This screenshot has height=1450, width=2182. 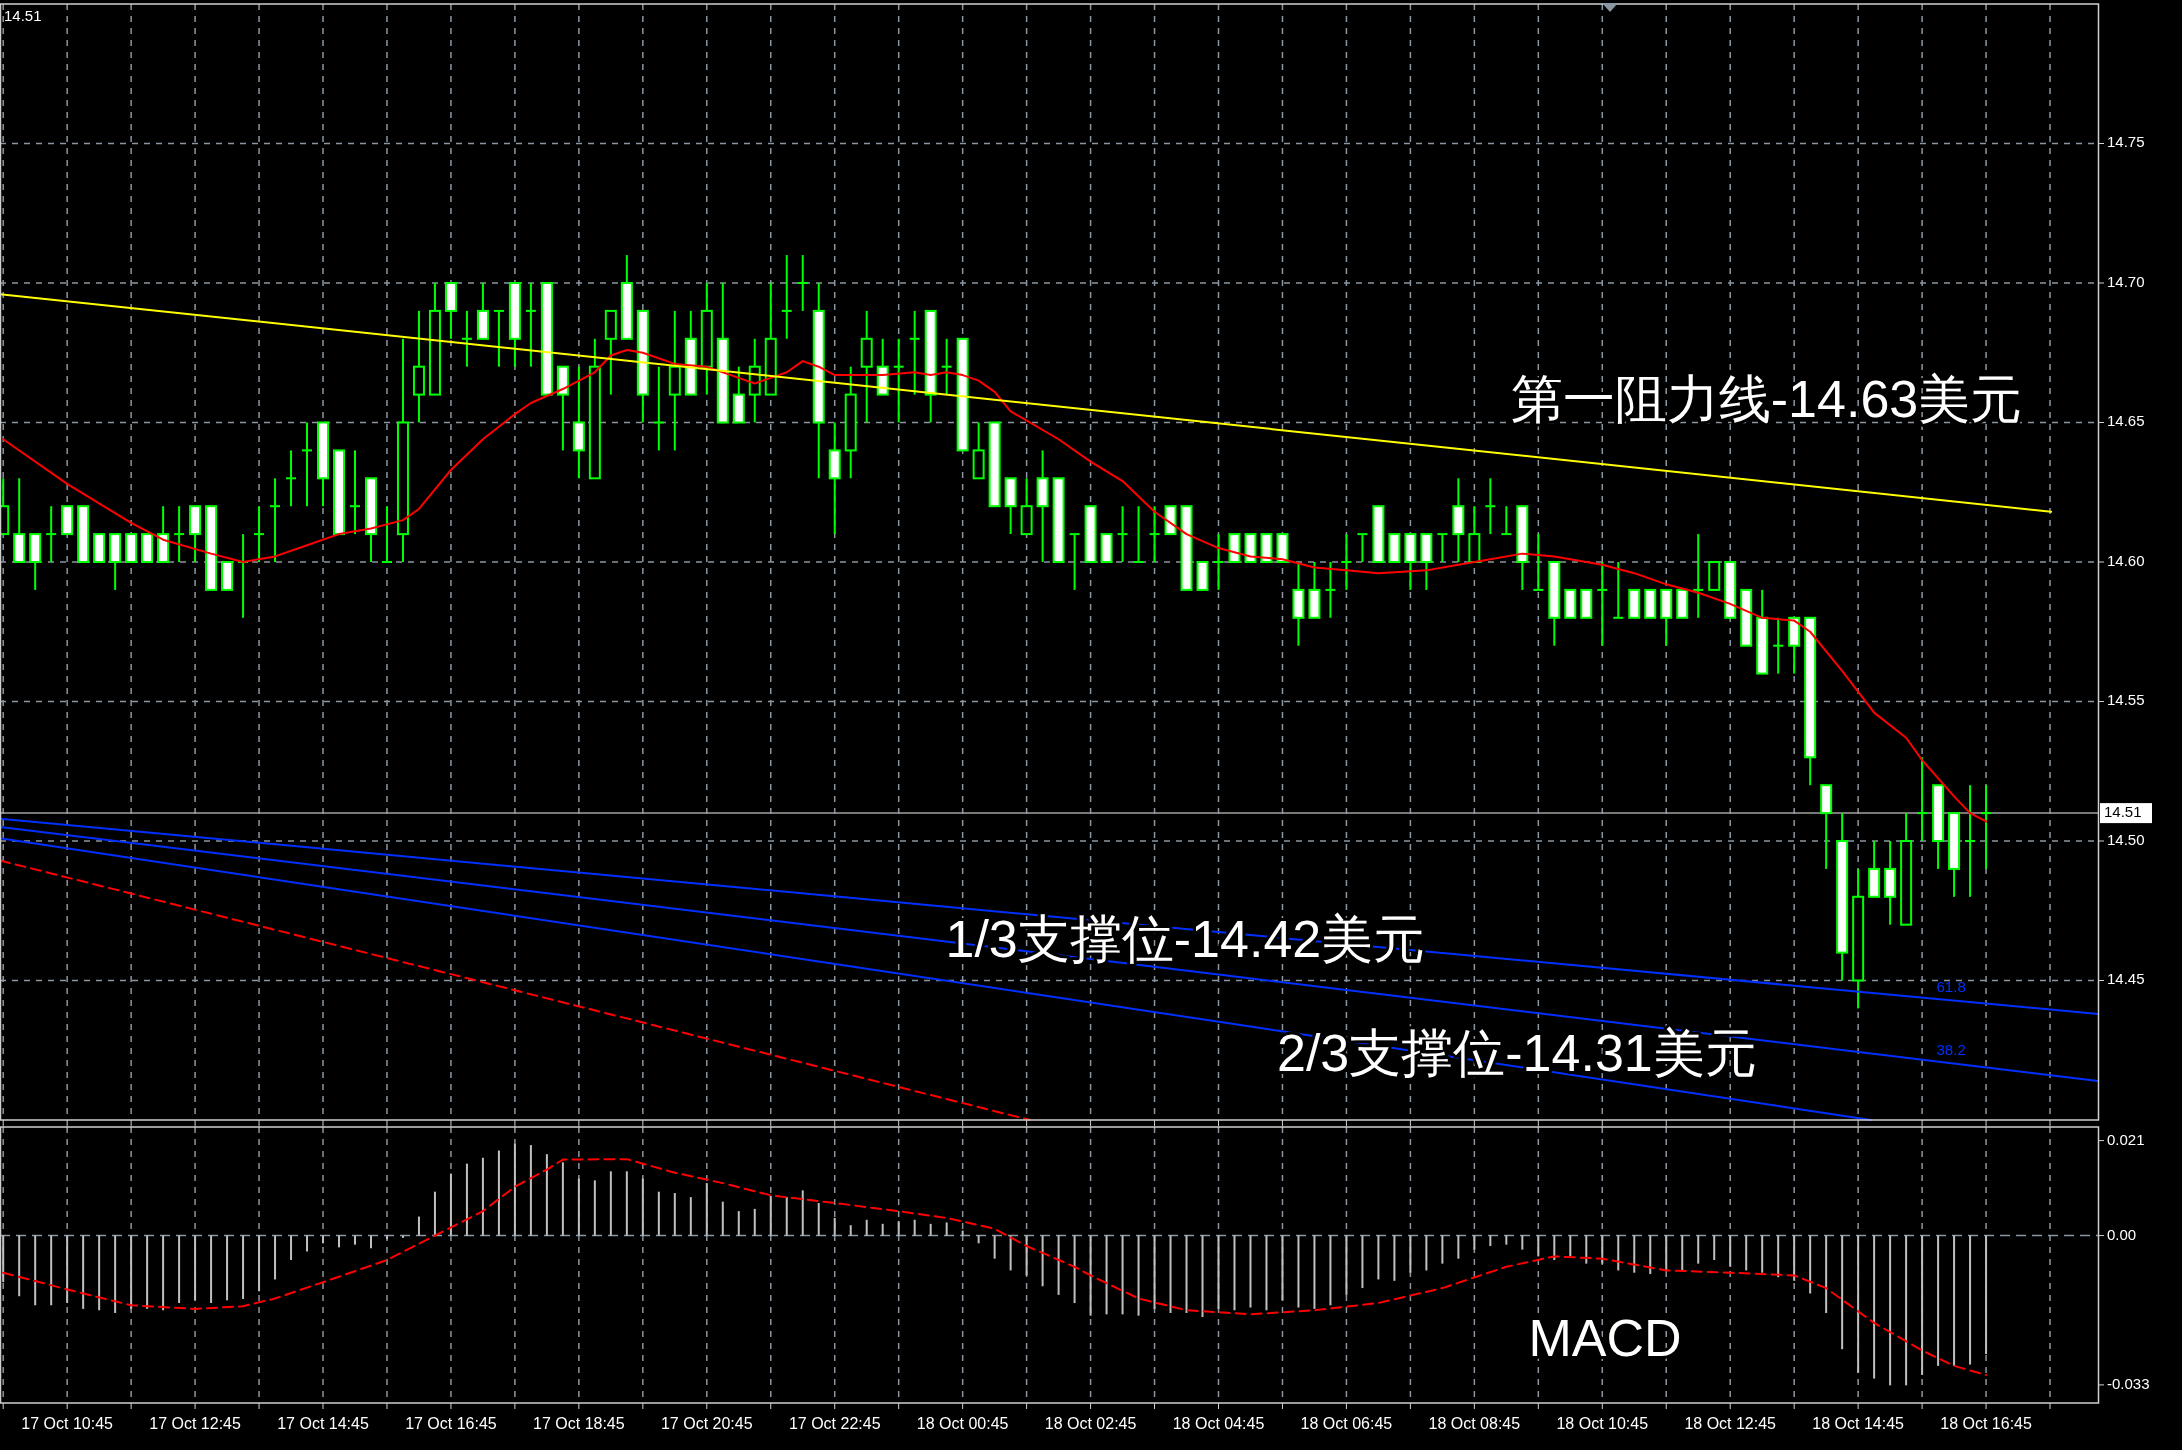 What do you see at coordinates (451, 1423) in the screenshot?
I see `x-tick-label: 17 Oct 16:45` at bounding box center [451, 1423].